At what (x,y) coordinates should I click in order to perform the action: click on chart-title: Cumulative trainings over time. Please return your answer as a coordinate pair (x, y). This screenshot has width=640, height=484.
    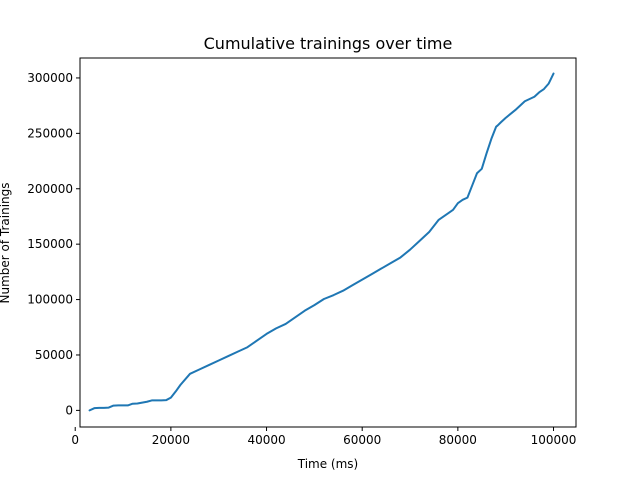
    Looking at the image, I should click on (328, 43).